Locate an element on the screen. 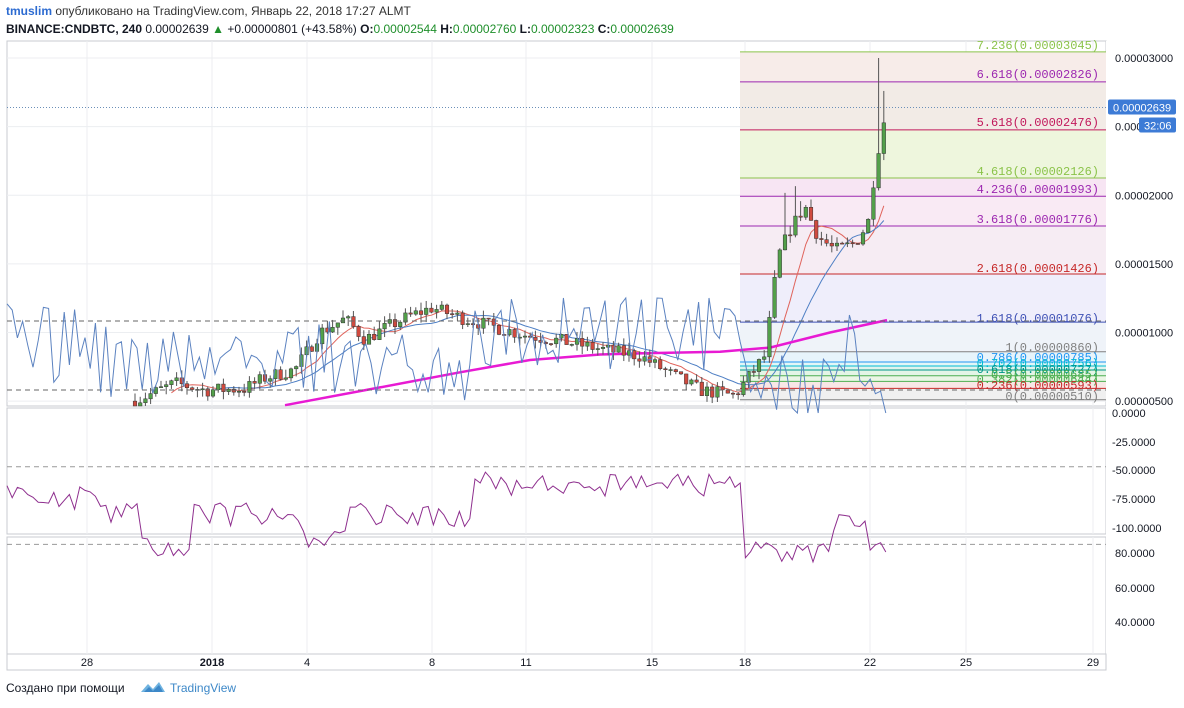 The image size is (1184, 708). tradingview-brand: TradingView is located at coordinates (203, 688).